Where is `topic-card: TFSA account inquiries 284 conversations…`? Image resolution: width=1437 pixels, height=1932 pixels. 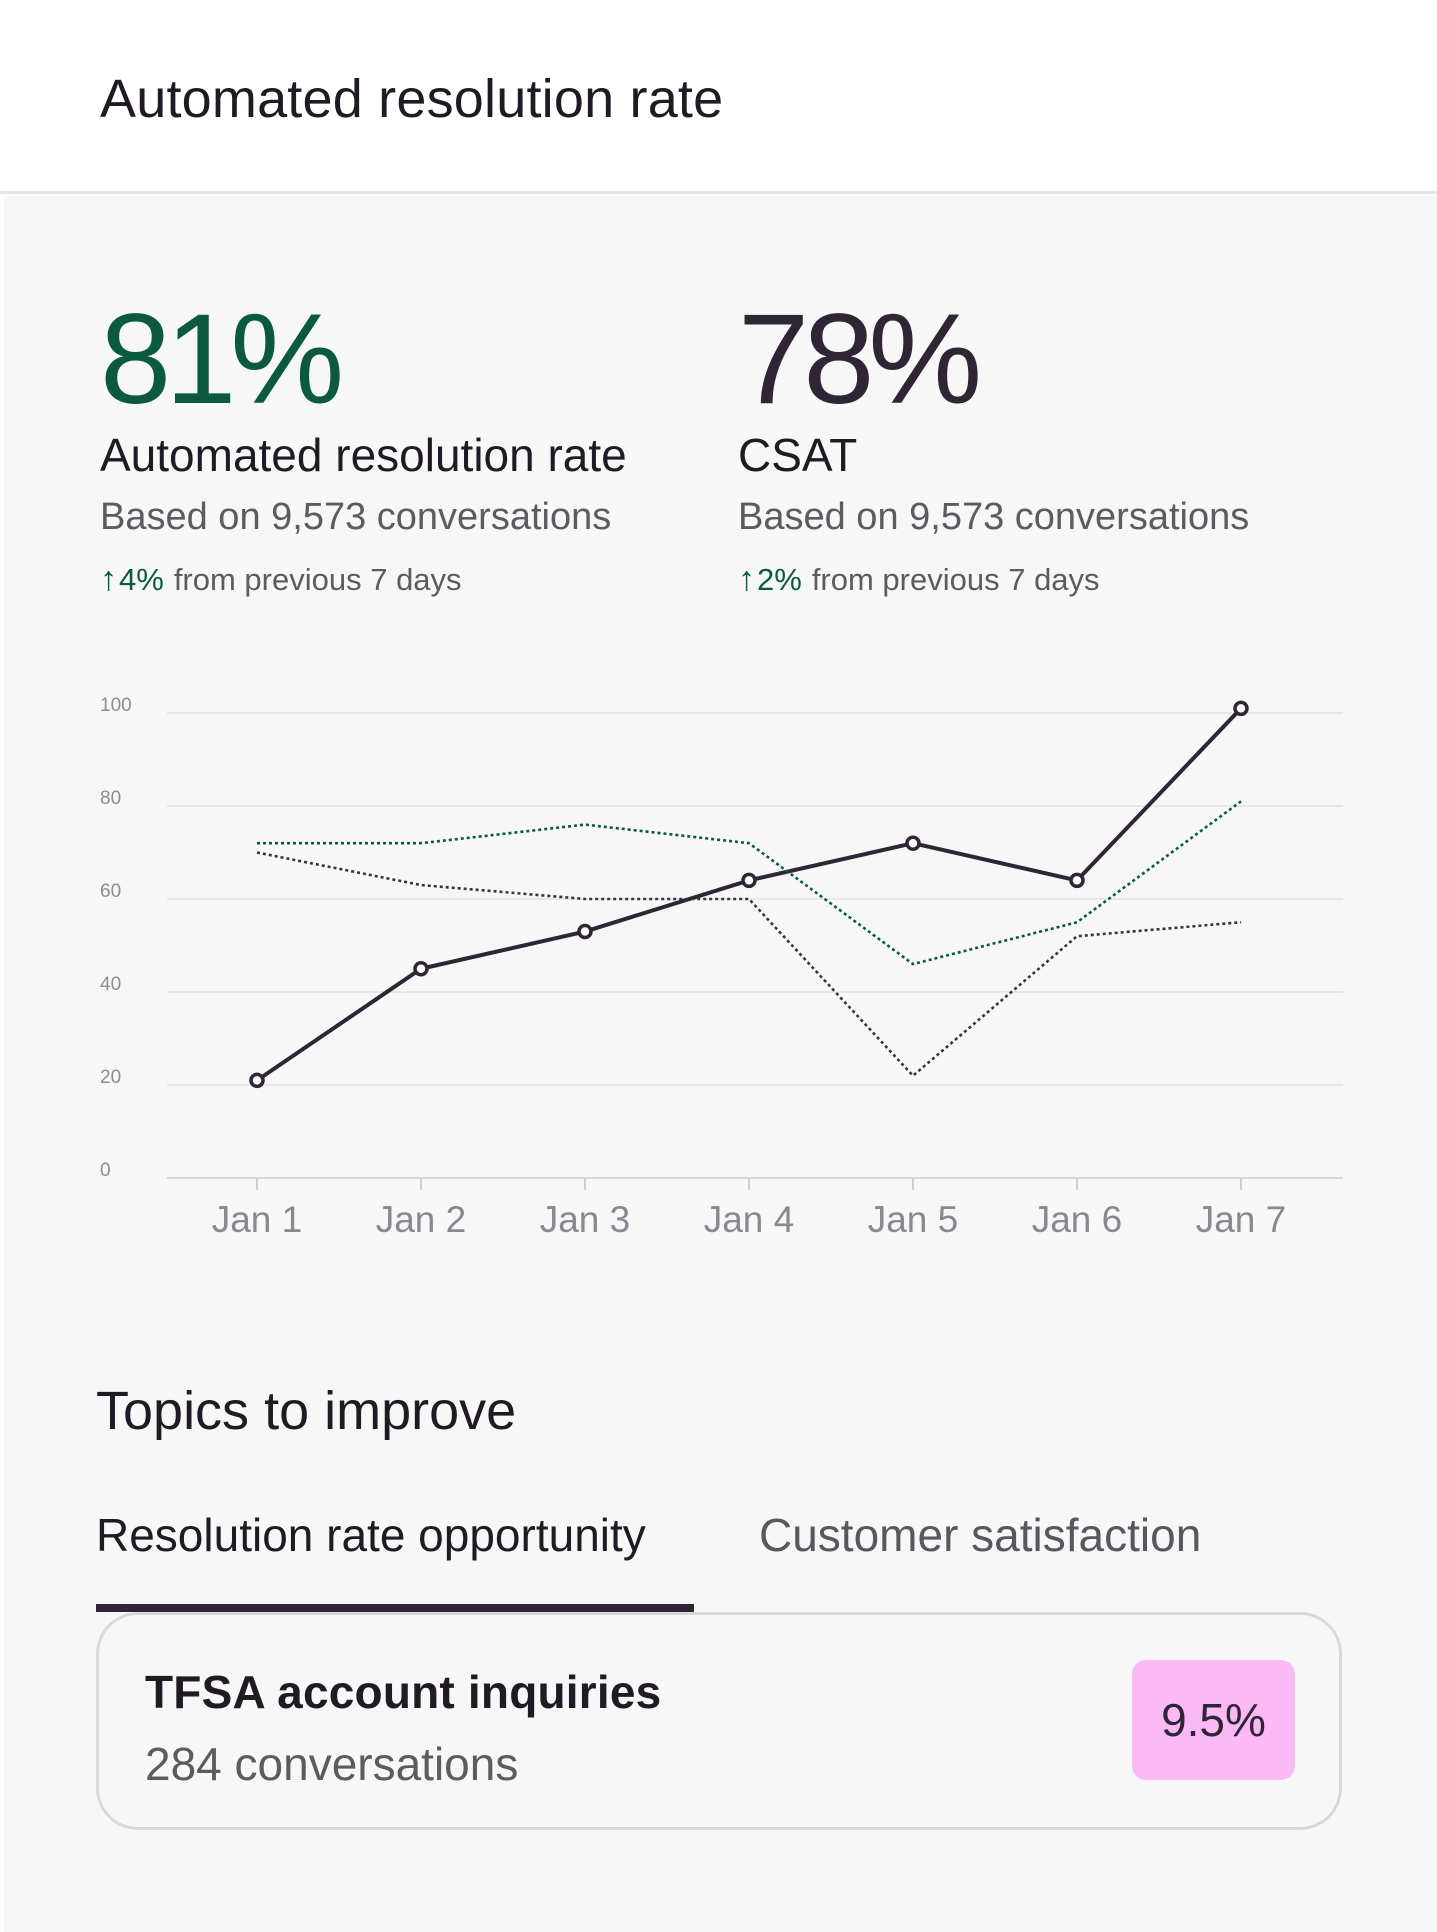 topic-card: TFSA account inquiries 284 conversations… is located at coordinates (719, 1721).